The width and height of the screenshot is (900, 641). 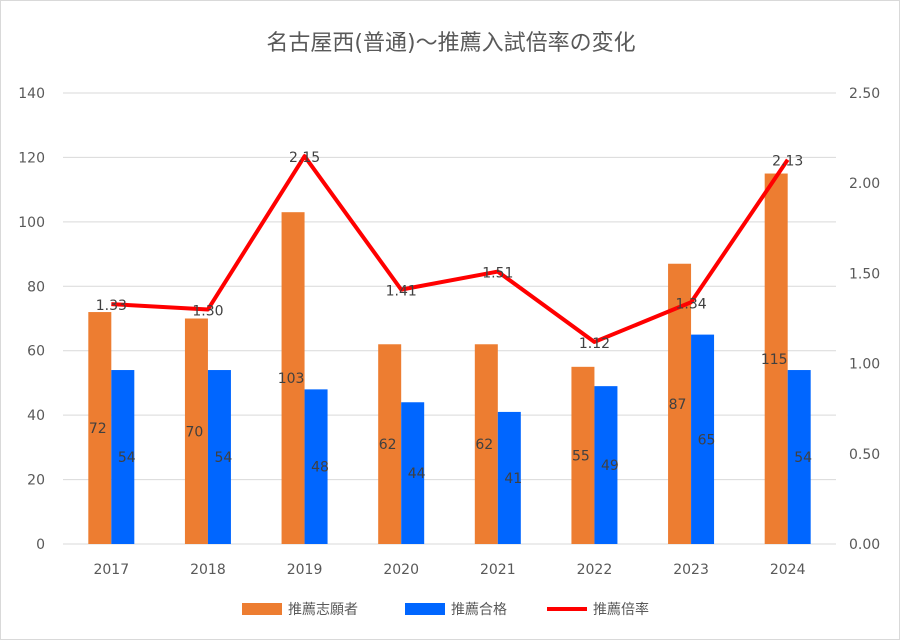 I want to click on bar-data-label: 48, so click(x=320, y=468).